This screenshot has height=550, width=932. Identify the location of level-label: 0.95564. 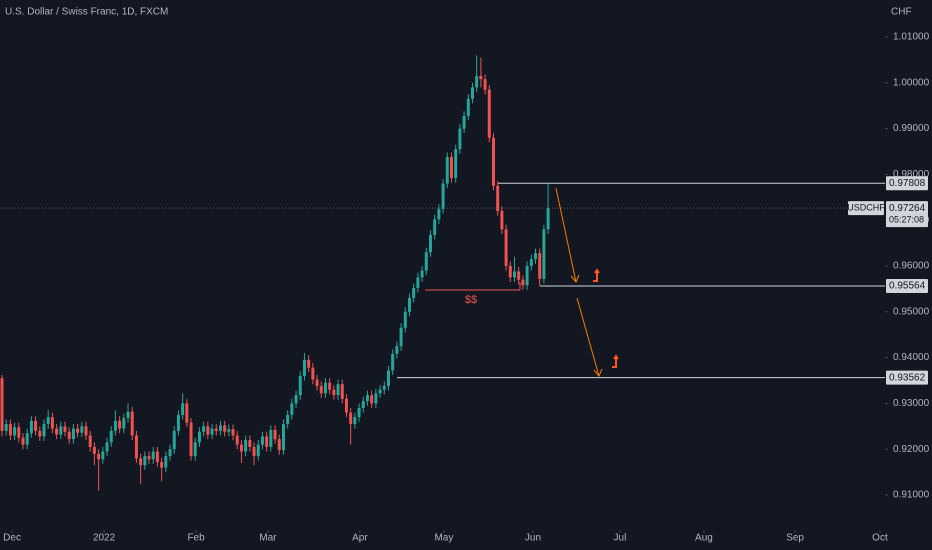
(907, 286).